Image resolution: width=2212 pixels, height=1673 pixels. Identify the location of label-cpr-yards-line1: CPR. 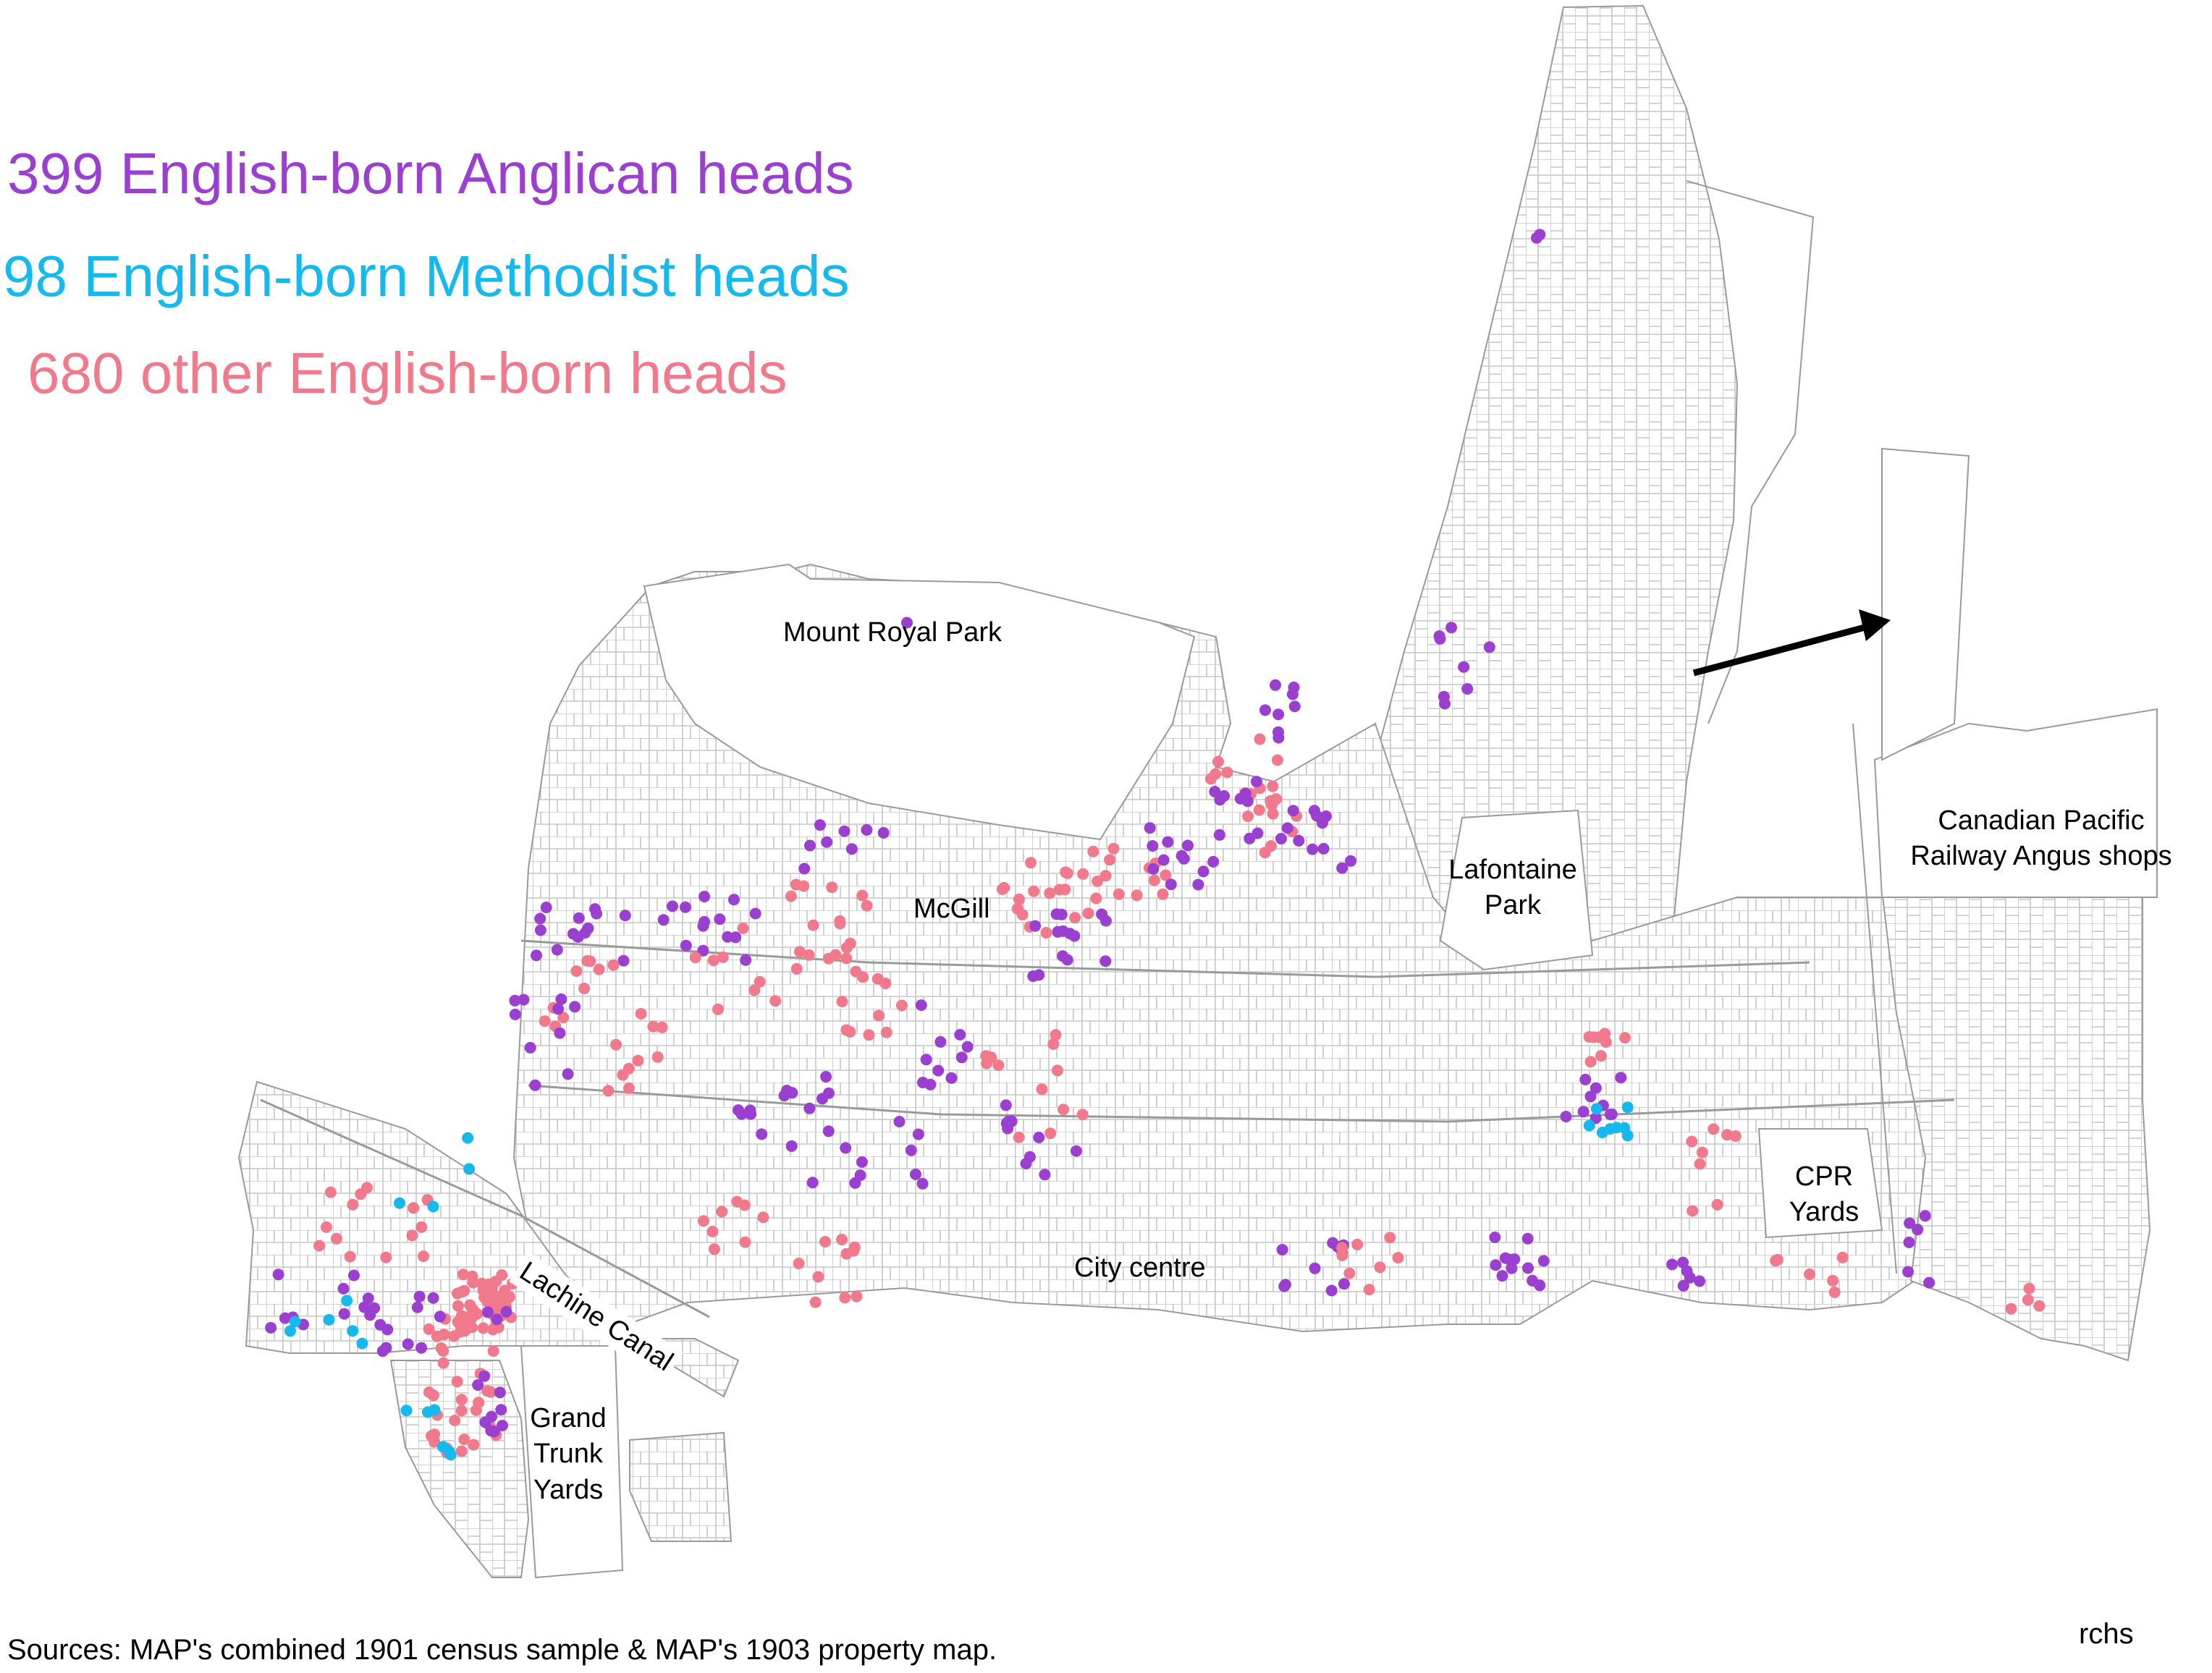
(1824, 1176).